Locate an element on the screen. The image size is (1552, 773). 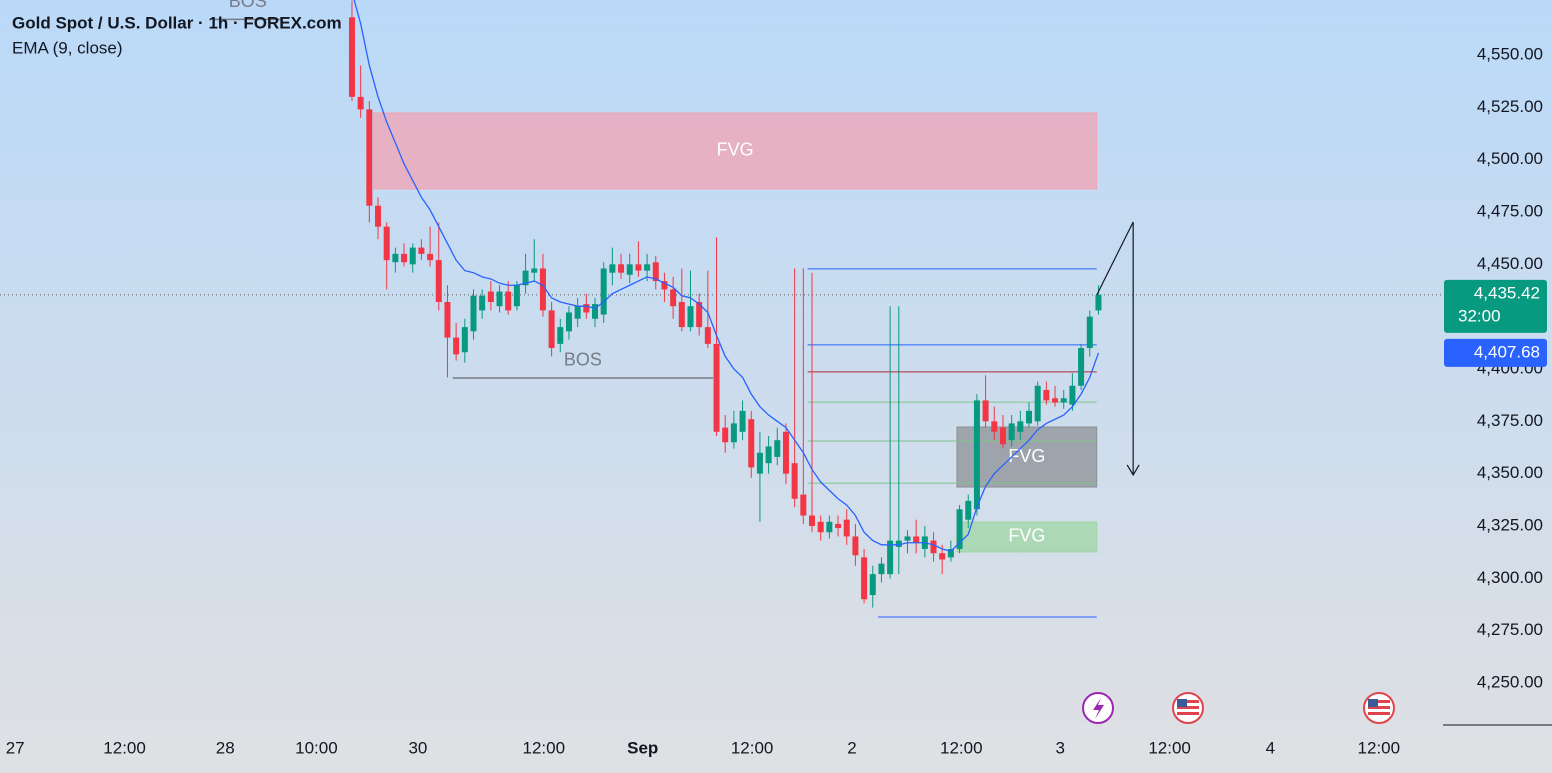
x-tick-label: 28 is located at coordinates (225, 747).